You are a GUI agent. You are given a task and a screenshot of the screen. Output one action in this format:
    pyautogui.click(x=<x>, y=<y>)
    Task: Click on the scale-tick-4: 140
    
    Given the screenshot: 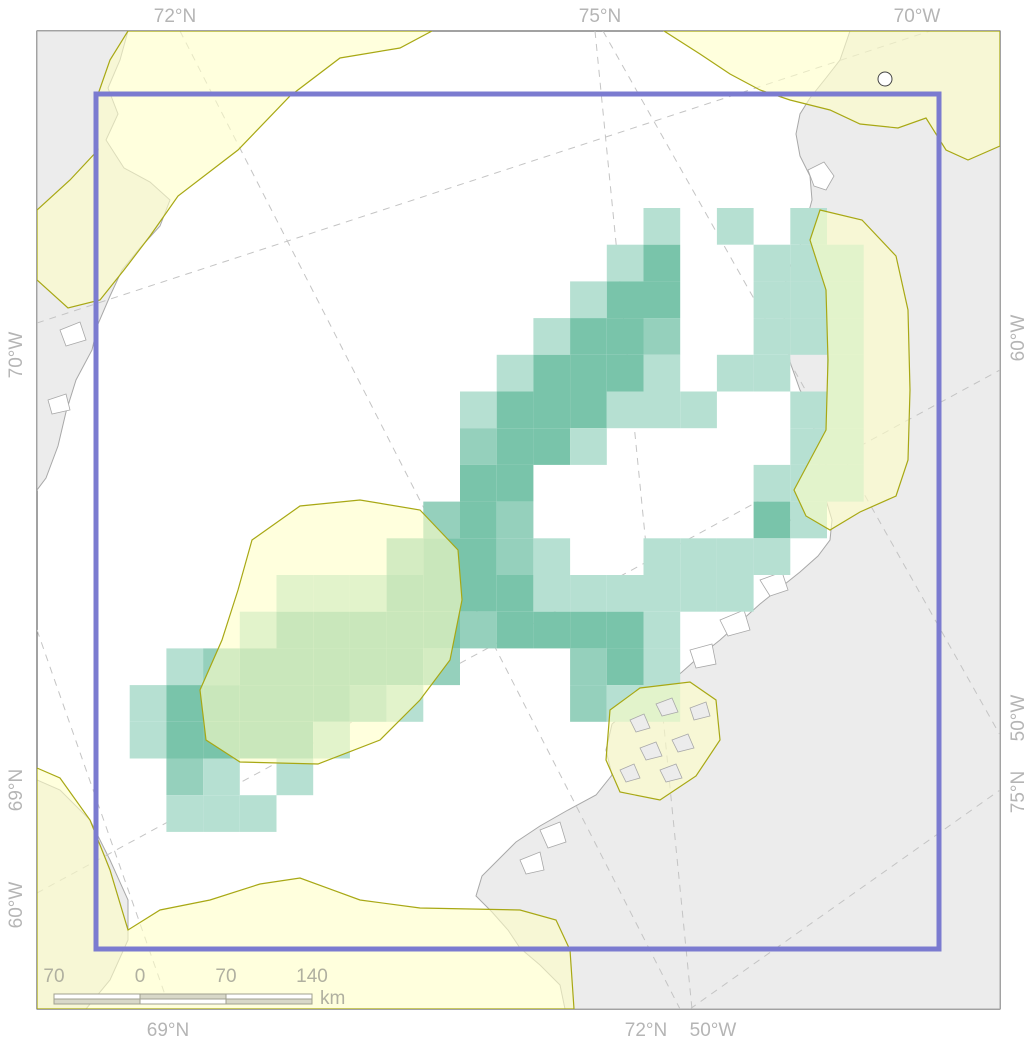 What is the action you would take?
    pyautogui.click(x=312, y=976)
    